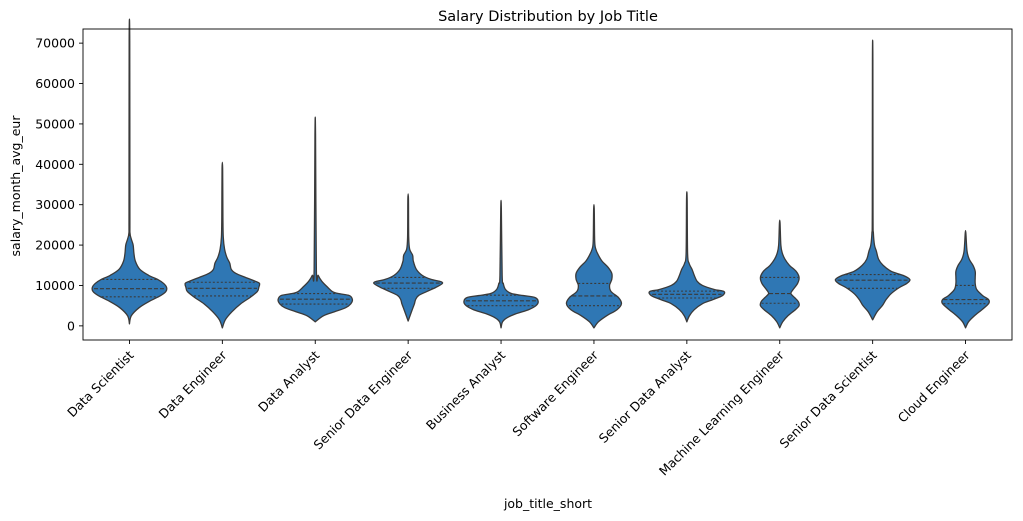 The image size is (1023, 521). I want to click on y-tick-label: 70000, so click(55, 43).